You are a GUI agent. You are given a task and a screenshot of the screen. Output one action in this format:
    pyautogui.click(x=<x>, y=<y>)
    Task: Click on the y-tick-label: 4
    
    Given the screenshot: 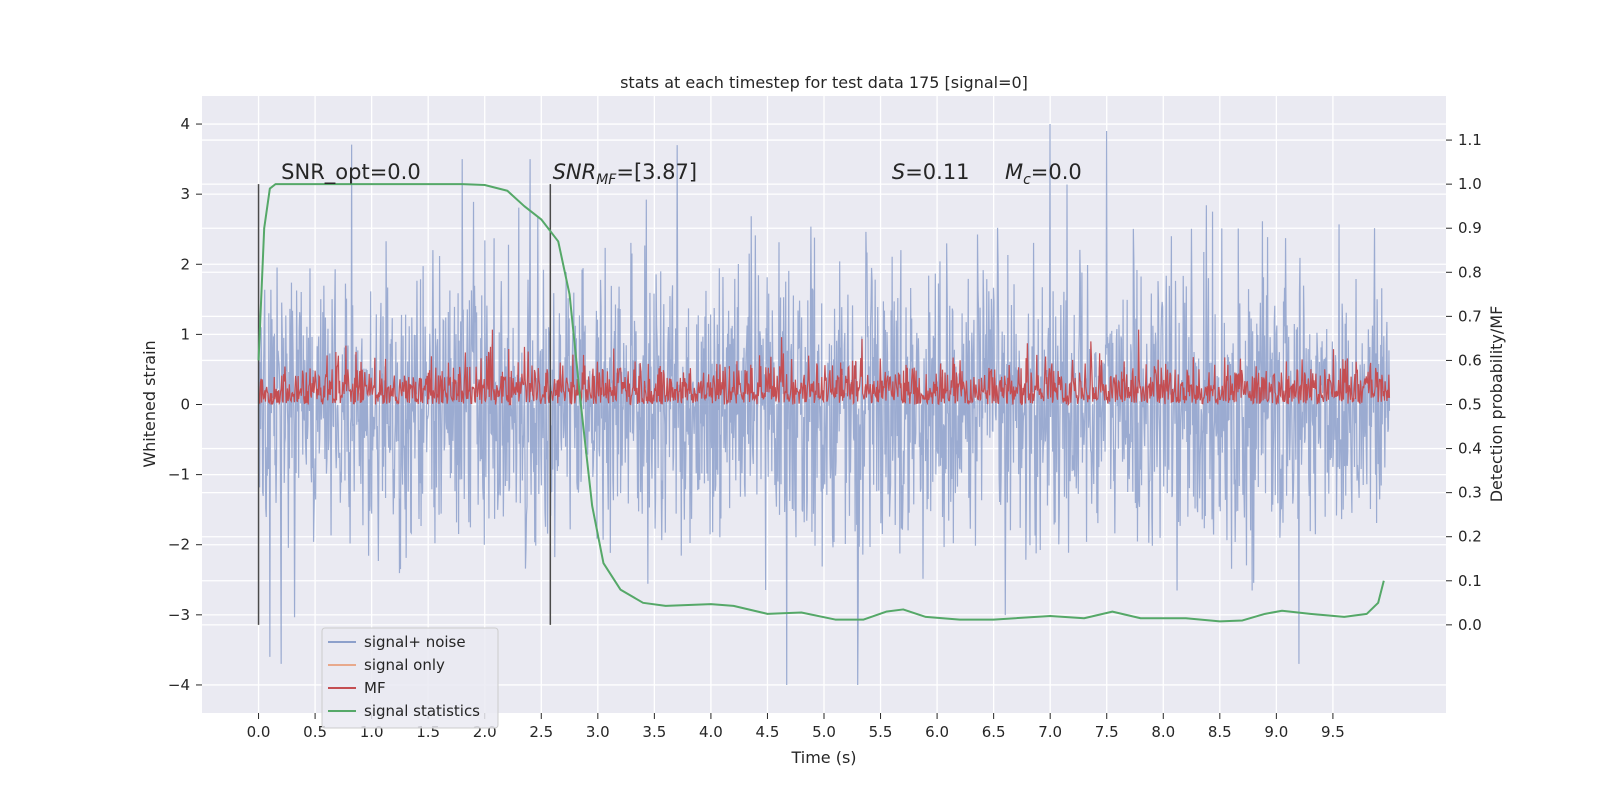 What is the action you would take?
    pyautogui.click(x=185, y=124)
    